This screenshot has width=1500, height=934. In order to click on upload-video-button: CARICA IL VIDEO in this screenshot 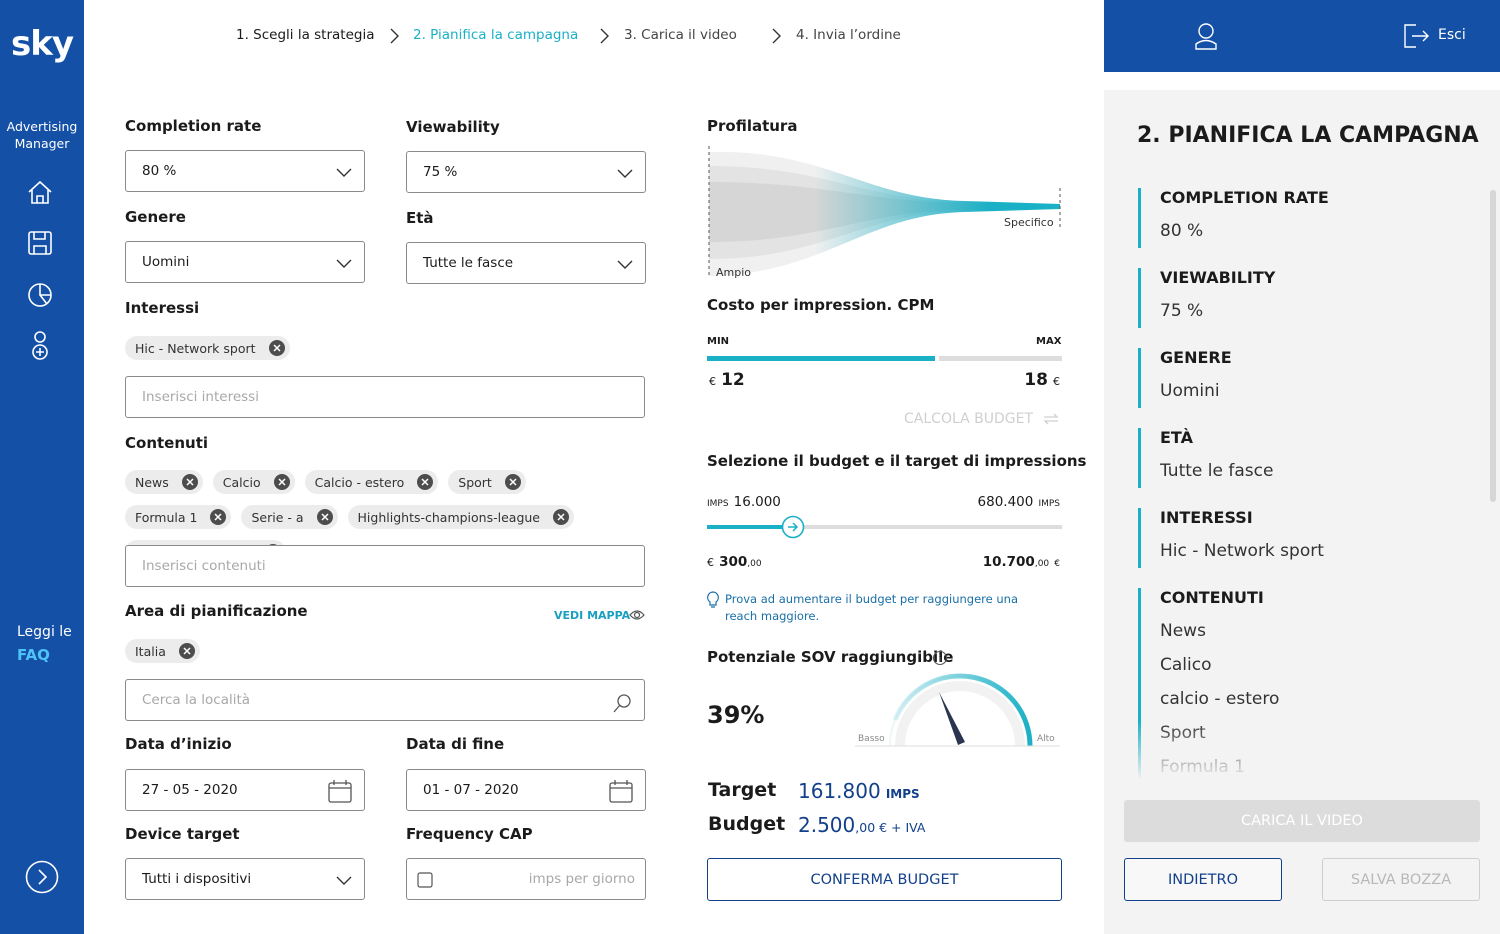, I will do `click(1302, 821)`.